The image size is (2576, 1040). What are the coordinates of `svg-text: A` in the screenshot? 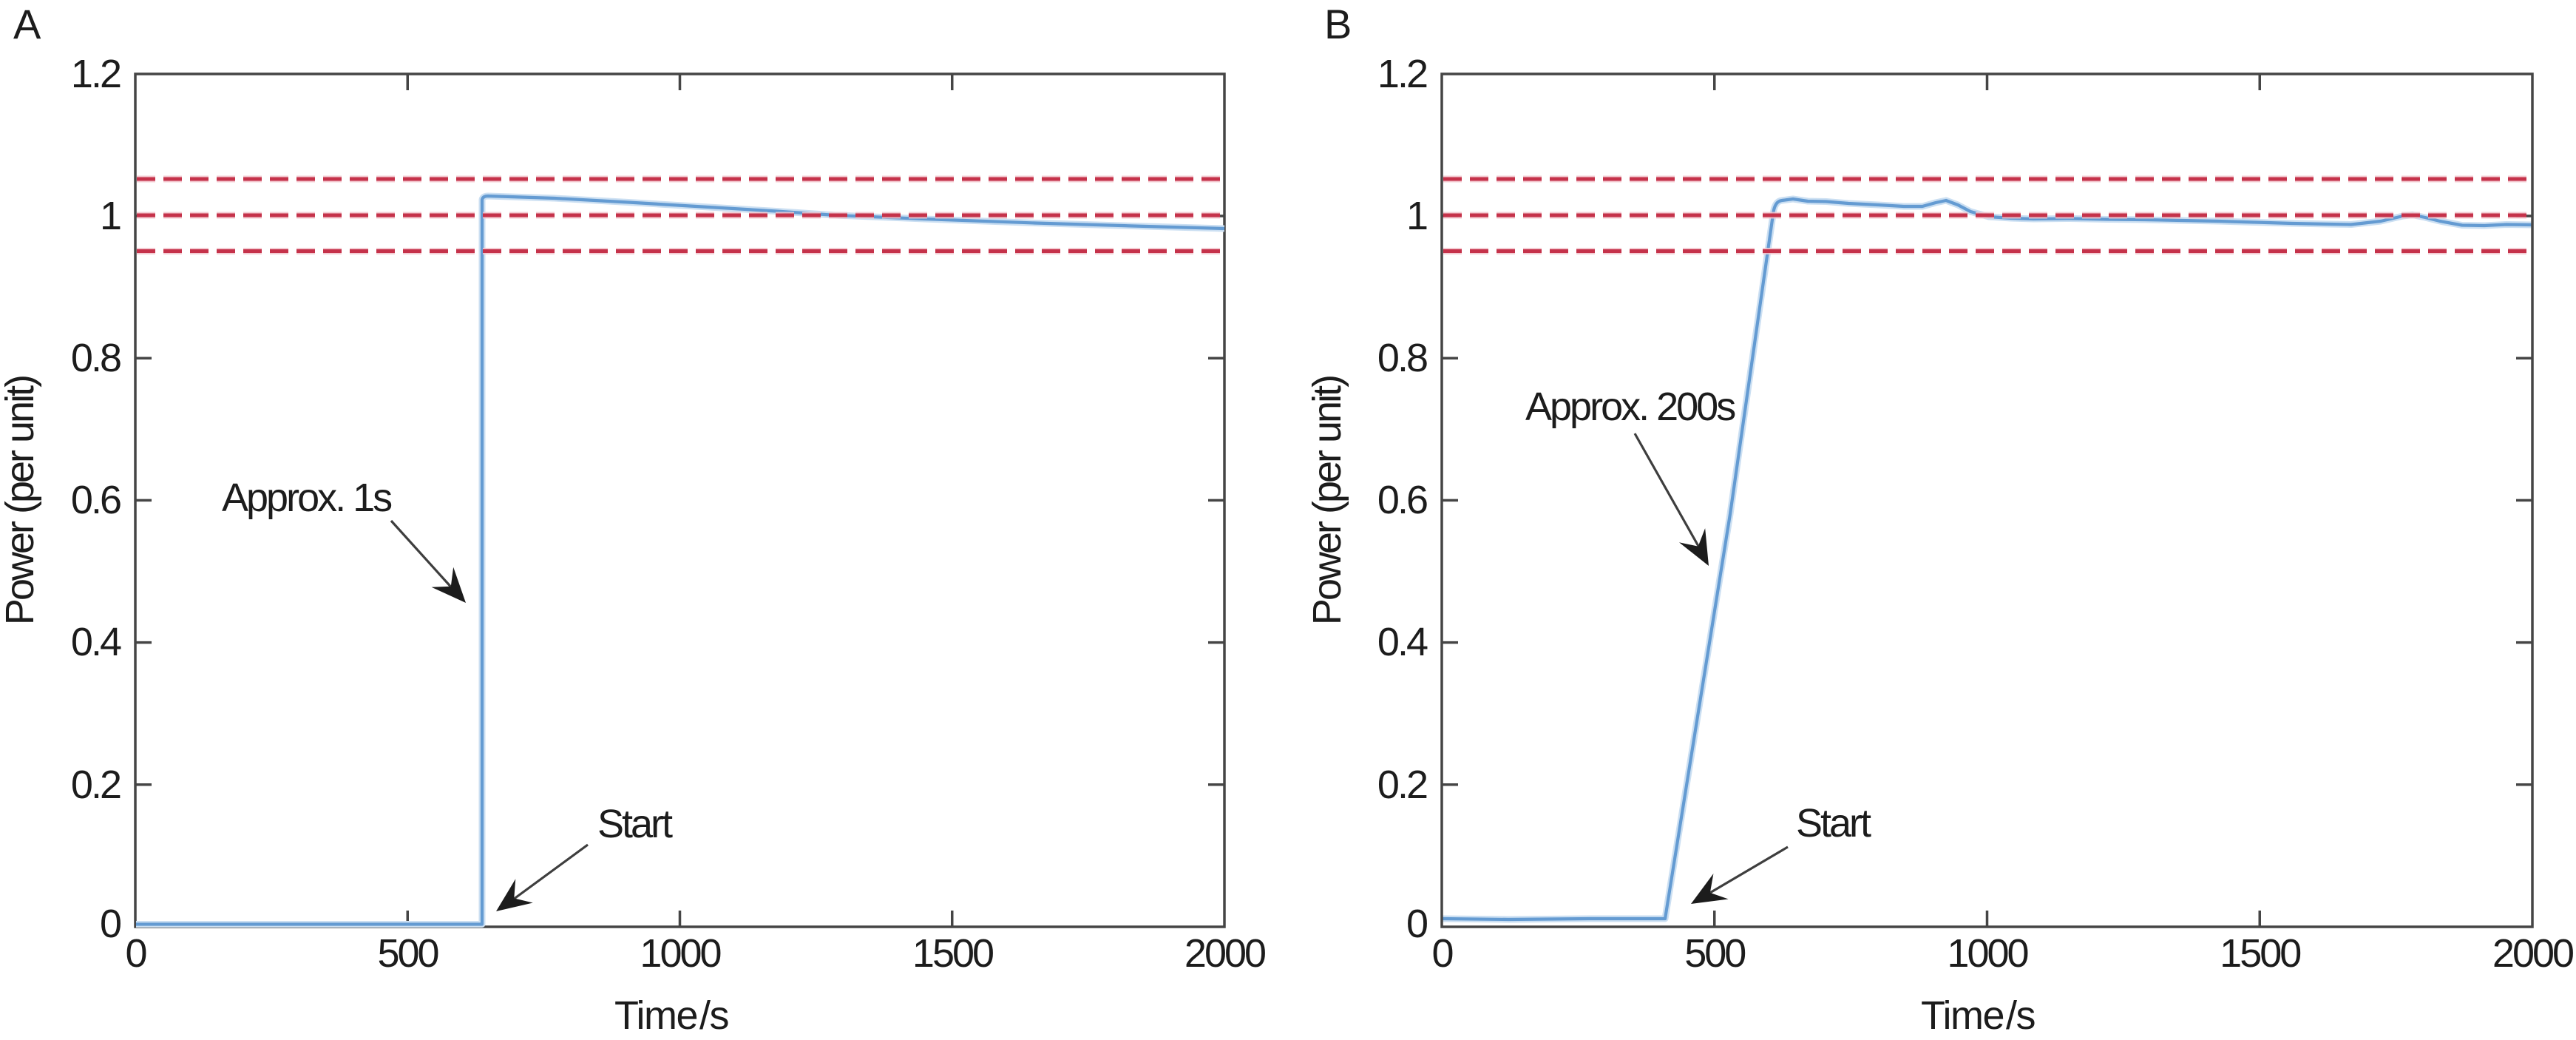 It's located at (27, 24).